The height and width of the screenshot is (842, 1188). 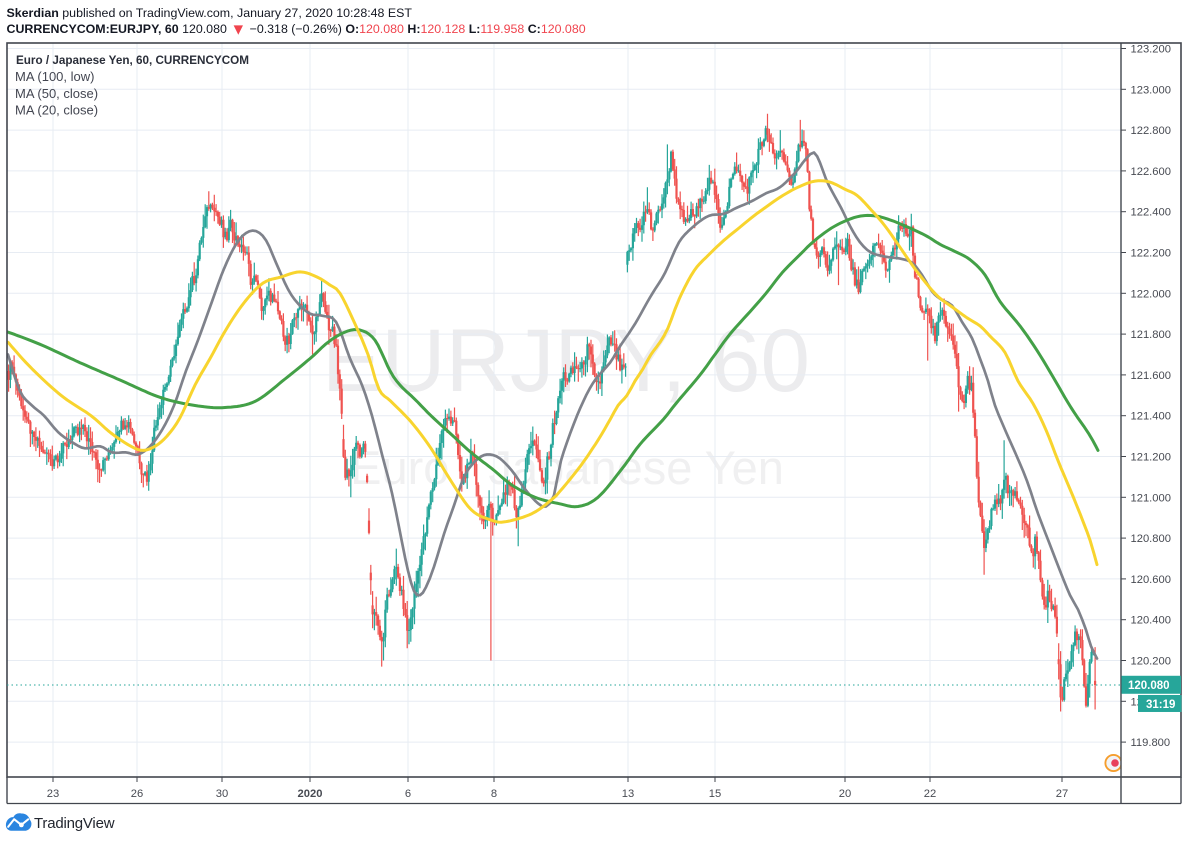 What do you see at coordinates (1151, 417) in the screenshot?
I see `svg-text: 121.400` at bounding box center [1151, 417].